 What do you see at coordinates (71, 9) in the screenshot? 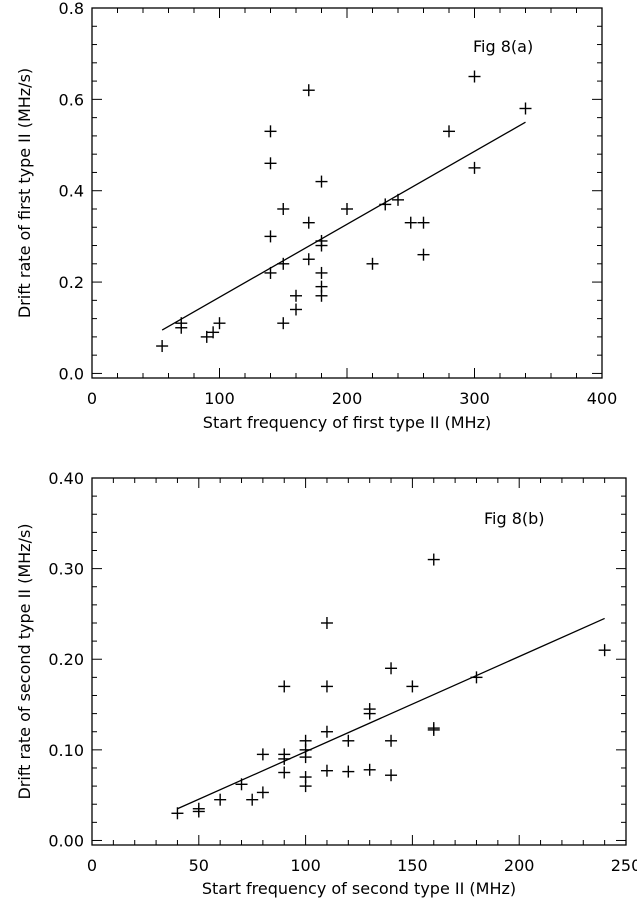
I see `y-tick-label: 0.8` at bounding box center [71, 9].